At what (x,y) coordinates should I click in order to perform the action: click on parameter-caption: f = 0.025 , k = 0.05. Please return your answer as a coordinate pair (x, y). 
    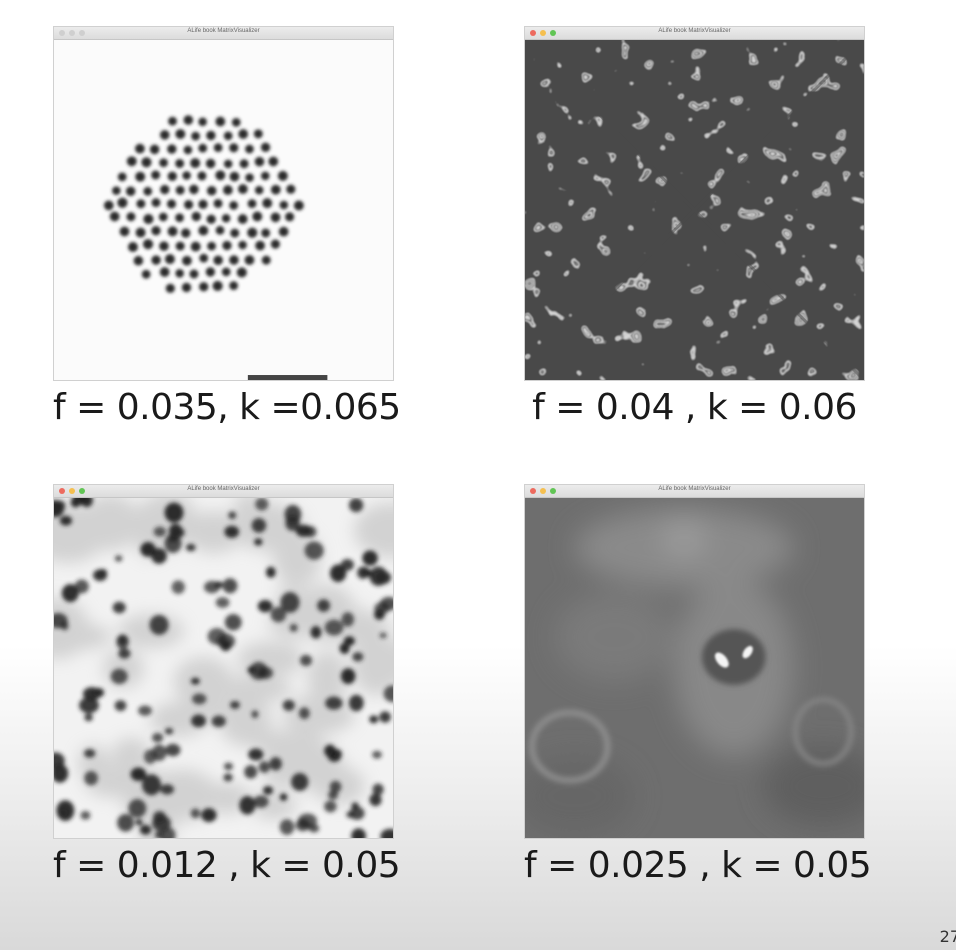
    Looking at the image, I should click on (698, 865).